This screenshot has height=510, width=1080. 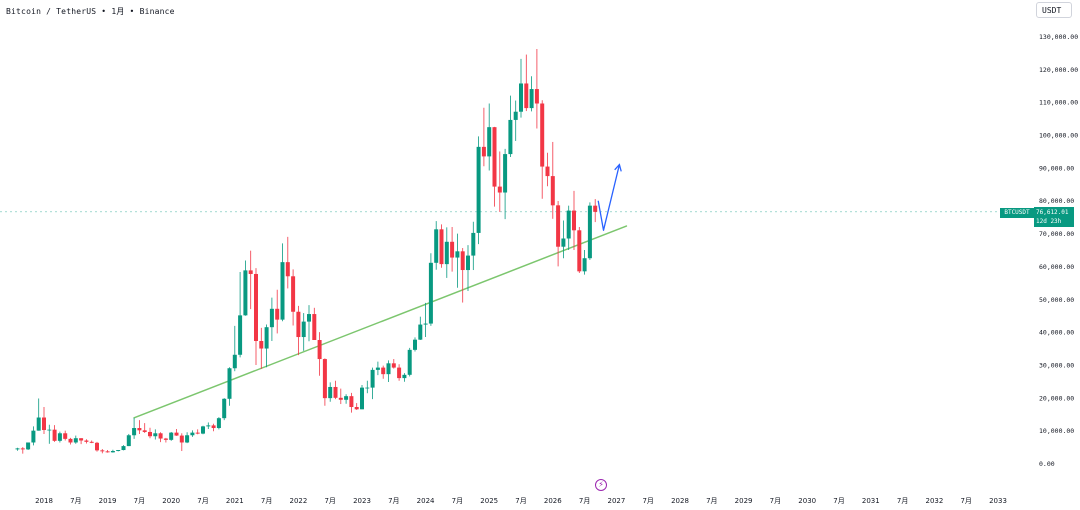 I want to click on symbol-name: Bitcoin / TetherUS, so click(x=51, y=11).